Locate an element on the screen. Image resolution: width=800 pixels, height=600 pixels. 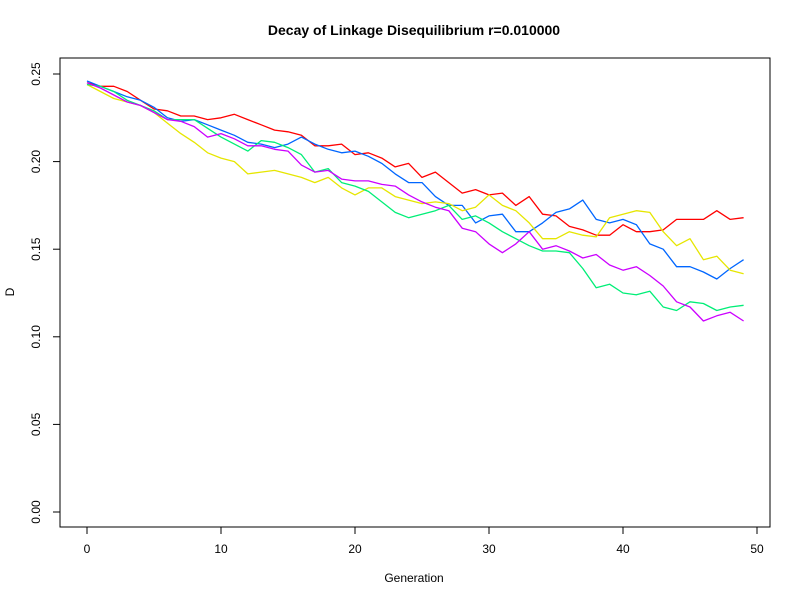
x-axis-label: Generation is located at coordinates (413, 578).